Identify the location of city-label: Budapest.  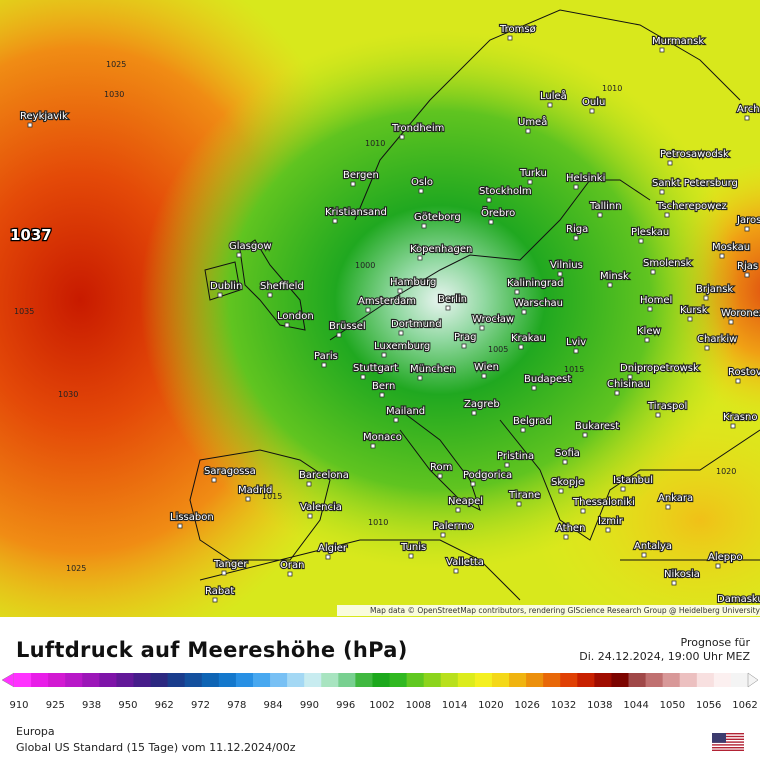
(547, 379).